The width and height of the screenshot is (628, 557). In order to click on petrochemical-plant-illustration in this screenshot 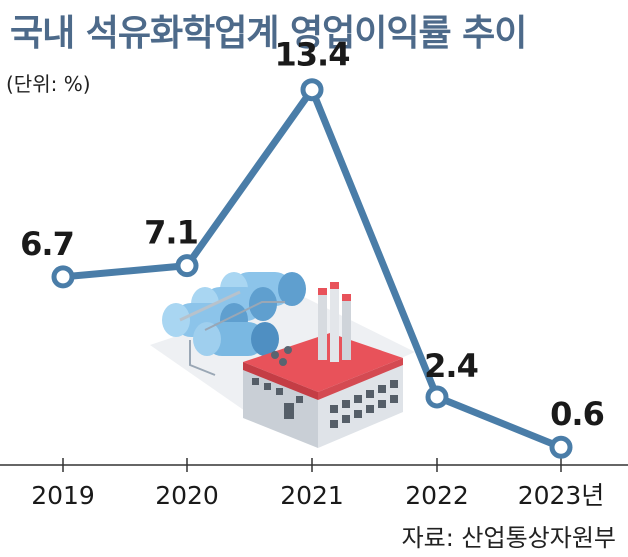, I will do `click(282, 360)`.